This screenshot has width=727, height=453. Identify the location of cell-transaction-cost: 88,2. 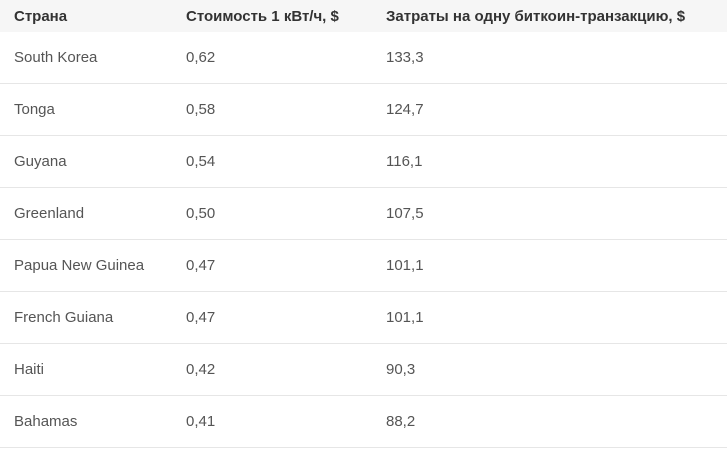
(549, 421).